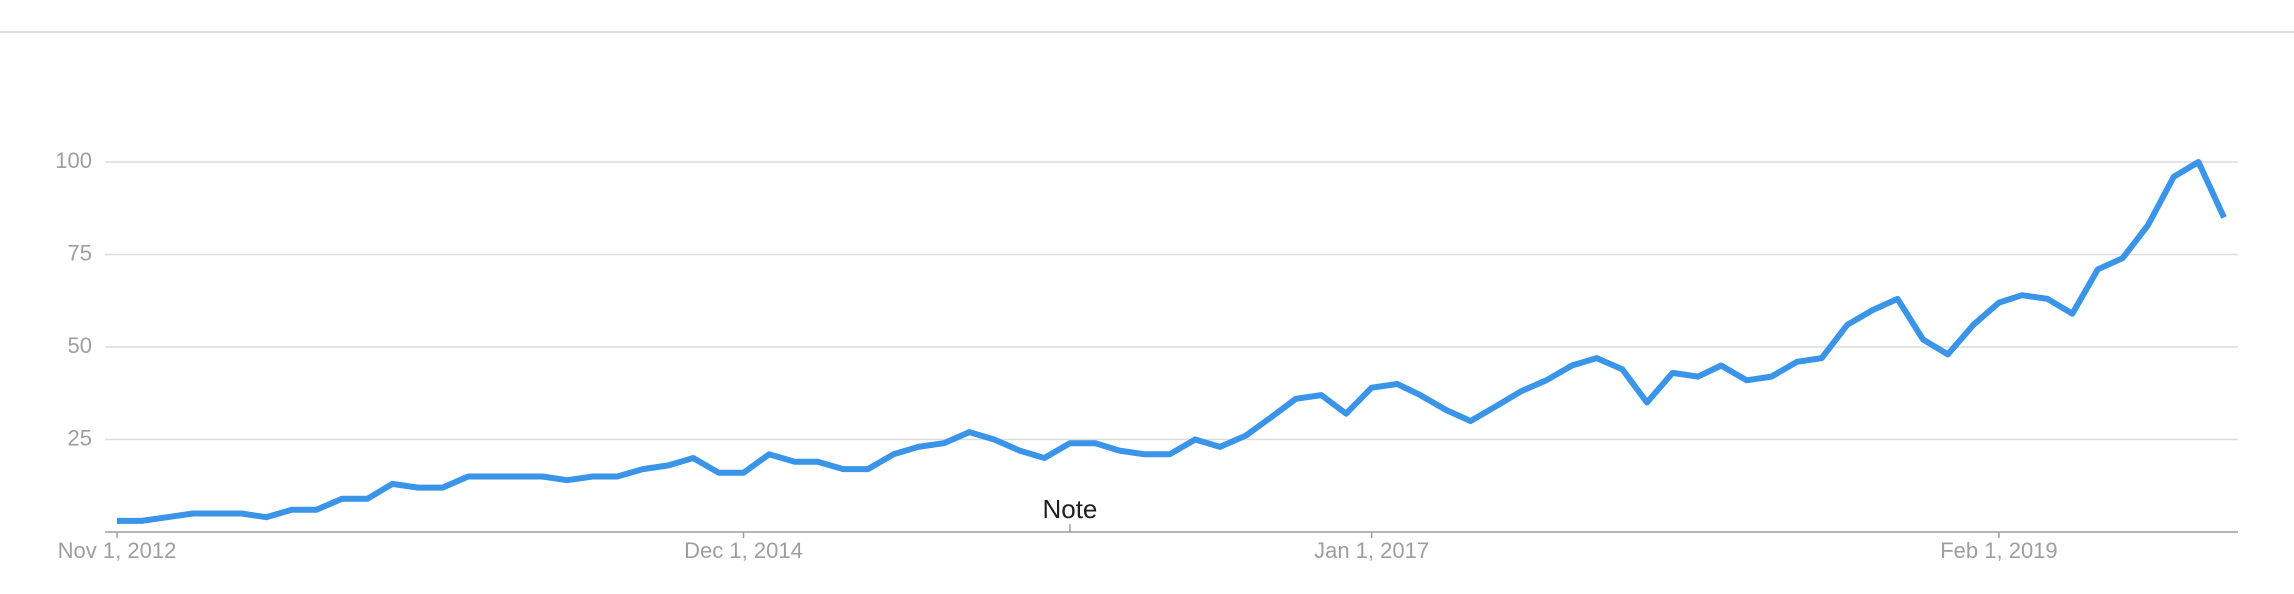  Describe the element at coordinates (1069, 509) in the screenshot. I see `annotation-text: Note` at that location.